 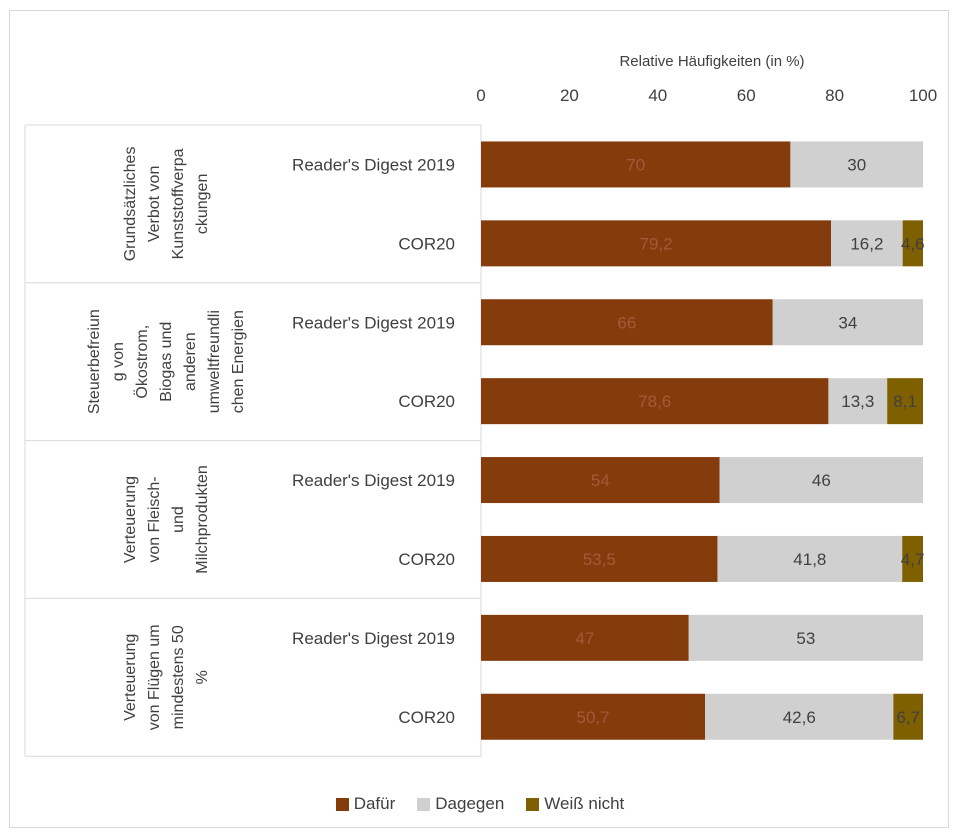 I want to click on group-label-line: g von, so click(x=118, y=361).